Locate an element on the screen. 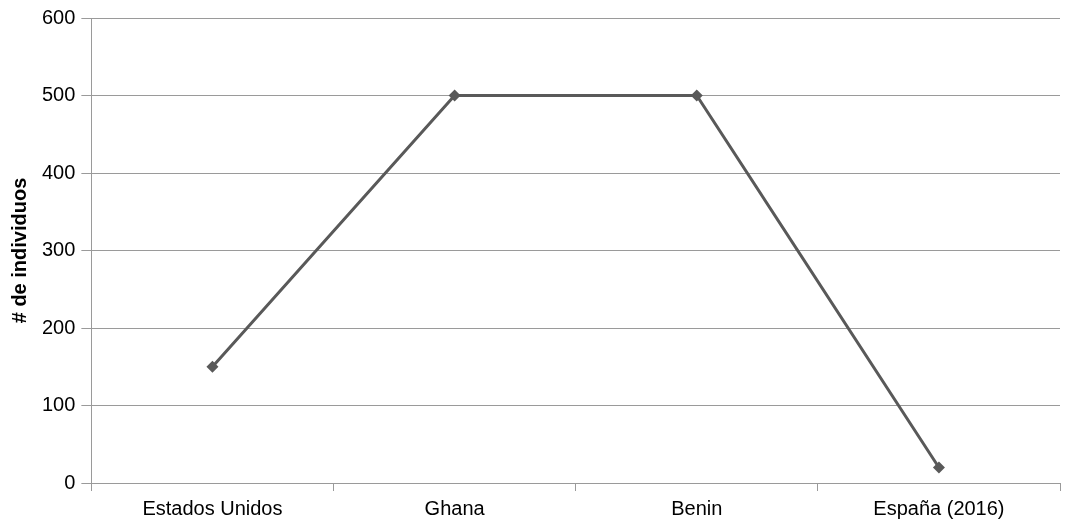 The width and height of the screenshot is (1066, 531). y-tick-label: 200 is located at coordinates (58, 326).